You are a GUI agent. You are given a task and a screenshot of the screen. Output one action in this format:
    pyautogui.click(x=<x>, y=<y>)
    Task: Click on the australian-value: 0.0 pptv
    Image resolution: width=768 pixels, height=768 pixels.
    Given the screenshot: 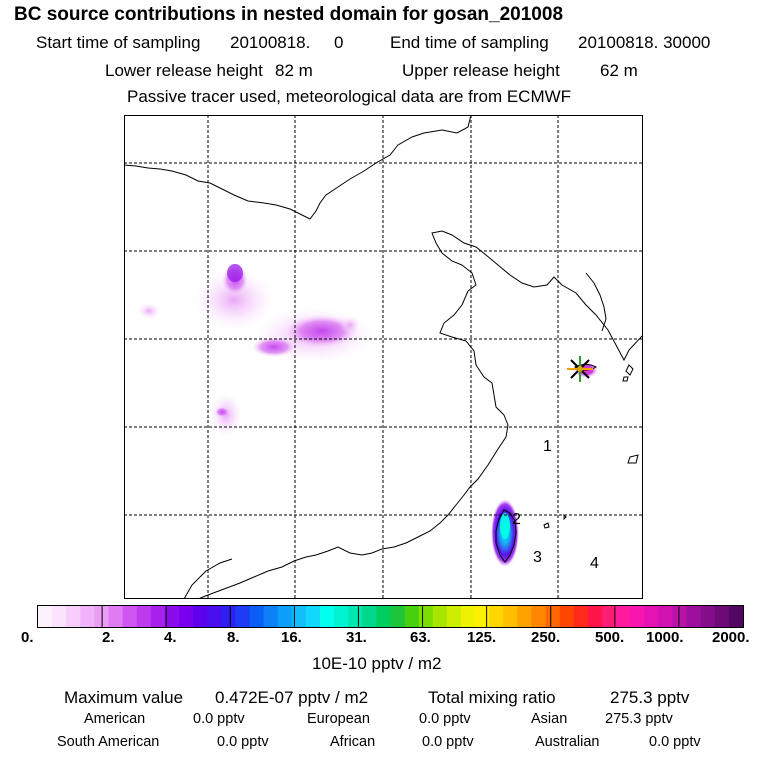 What is the action you would take?
    pyautogui.click(x=675, y=742)
    